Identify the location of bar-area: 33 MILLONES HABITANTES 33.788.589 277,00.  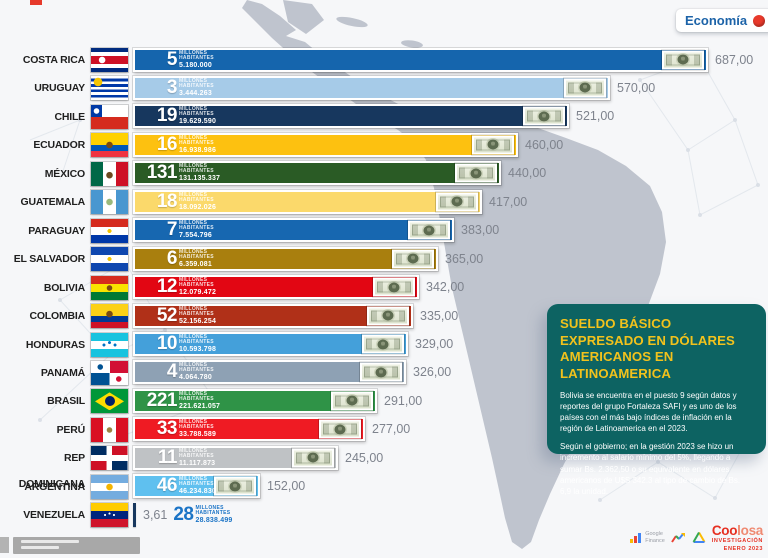
(450, 429).